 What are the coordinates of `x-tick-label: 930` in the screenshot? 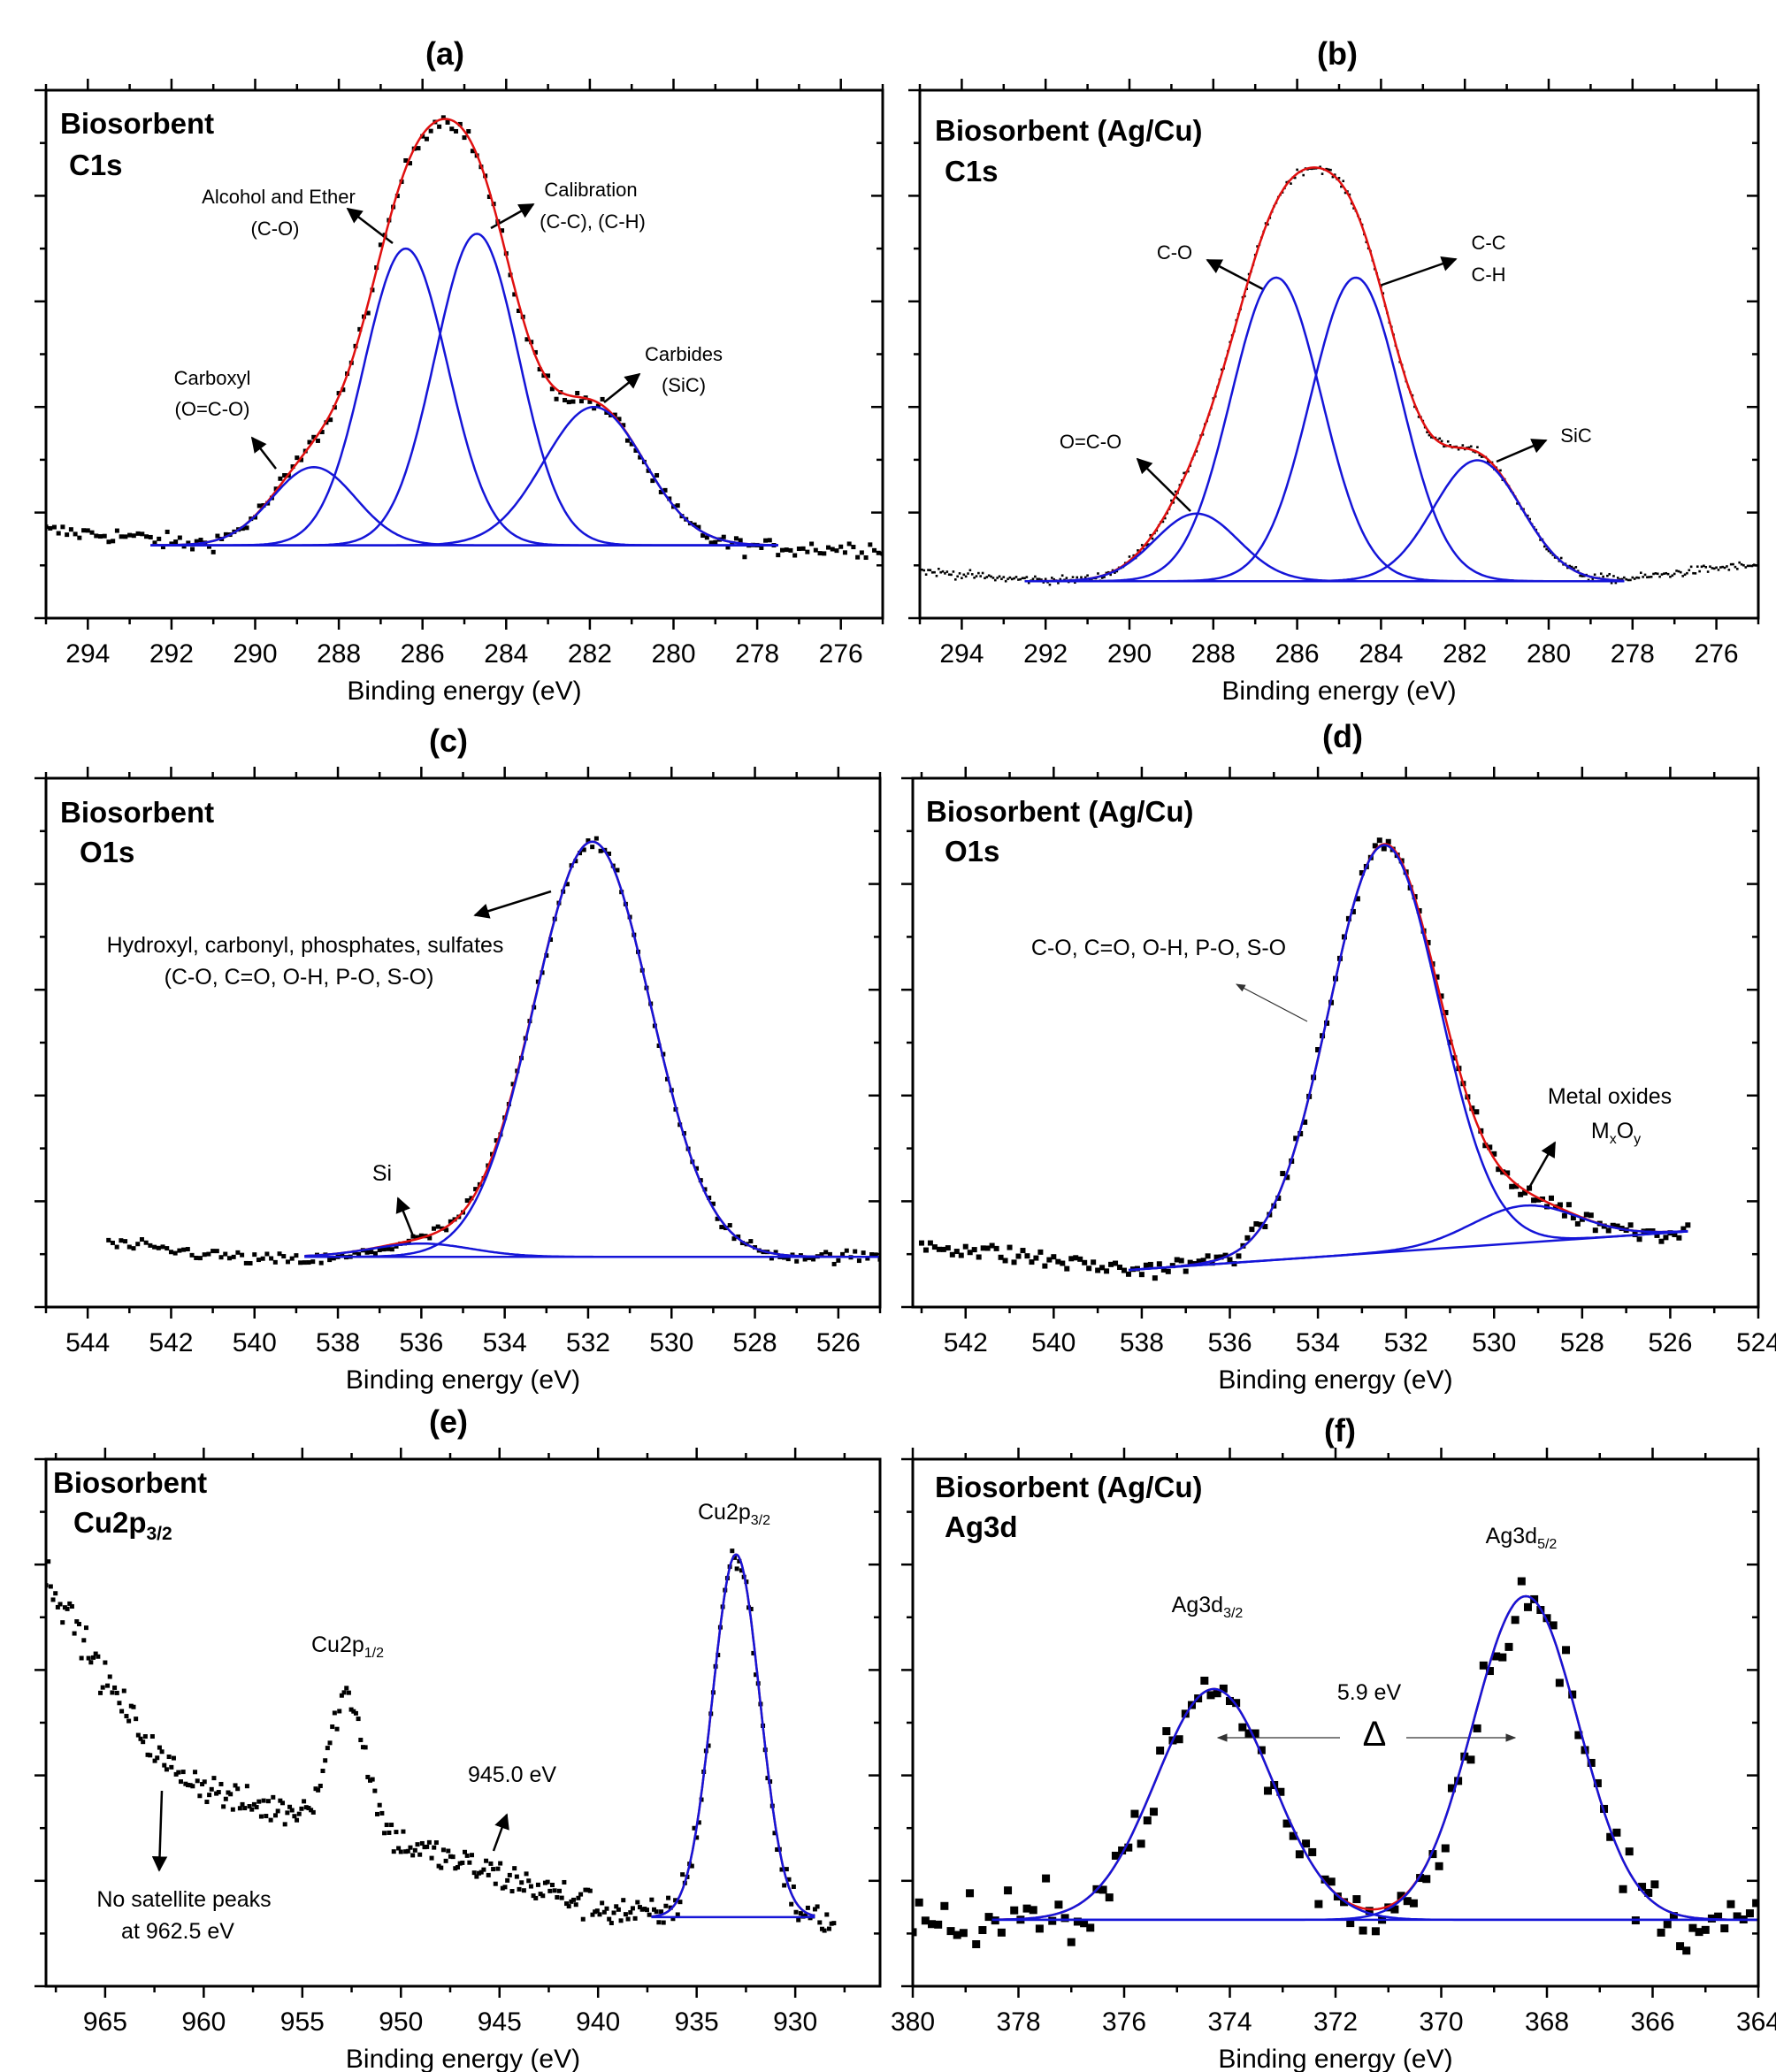 It's located at (795, 2022).